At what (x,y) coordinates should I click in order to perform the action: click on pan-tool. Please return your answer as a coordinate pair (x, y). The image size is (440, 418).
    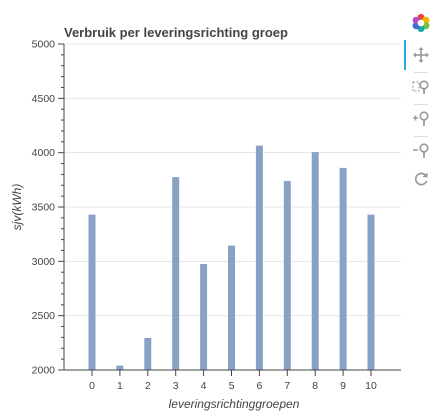
    Looking at the image, I should click on (421, 55).